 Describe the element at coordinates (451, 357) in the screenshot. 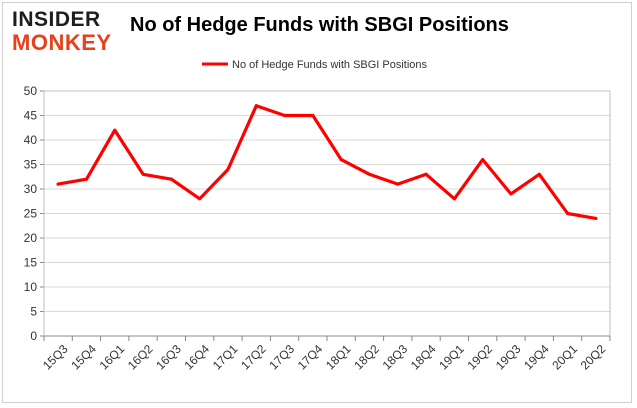

I see `x-tick-label: 19Q1` at that location.